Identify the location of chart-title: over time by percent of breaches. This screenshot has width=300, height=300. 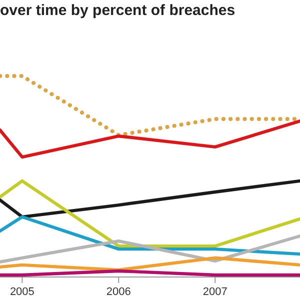
(118, 10).